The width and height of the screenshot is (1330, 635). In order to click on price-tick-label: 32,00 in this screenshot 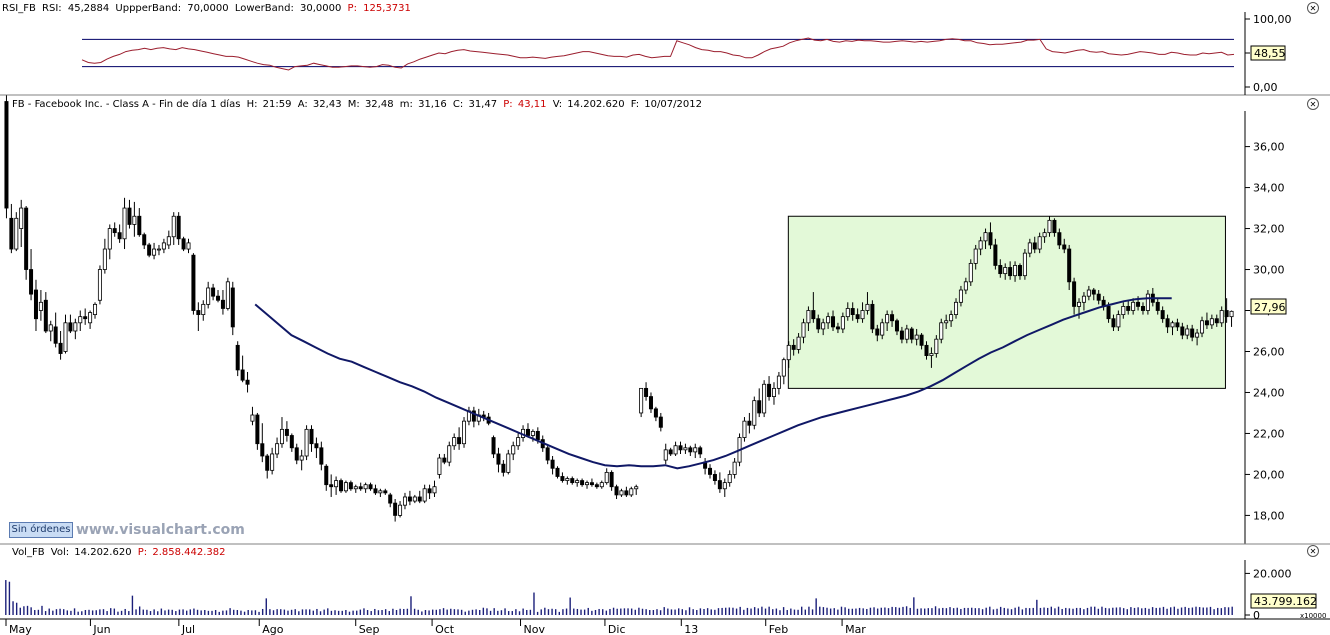, I will do `click(1269, 229)`.